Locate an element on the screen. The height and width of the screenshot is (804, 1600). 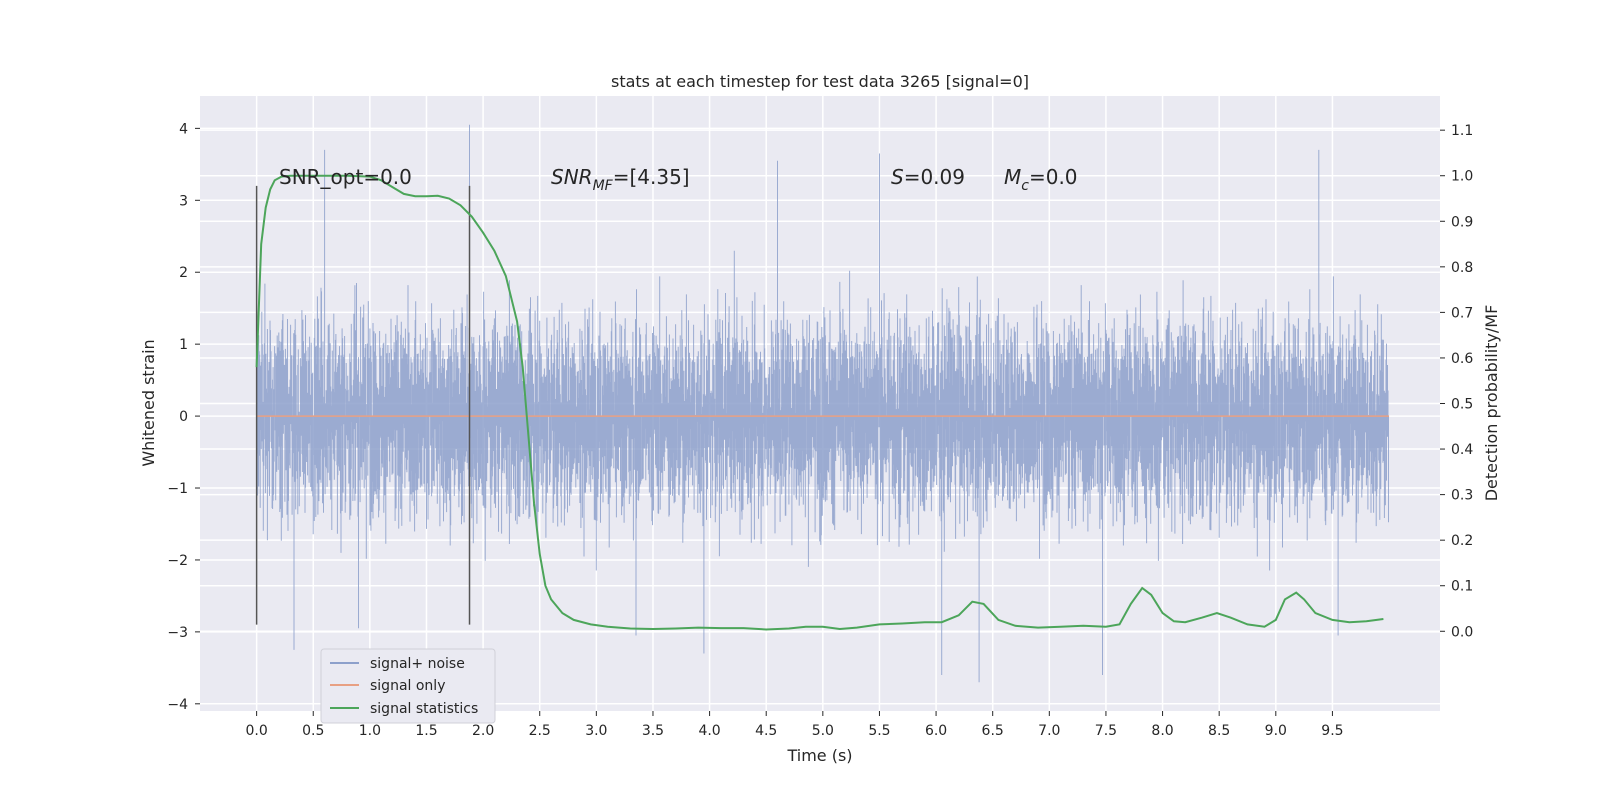
x-tick-label: 9.0 is located at coordinates (1276, 731).